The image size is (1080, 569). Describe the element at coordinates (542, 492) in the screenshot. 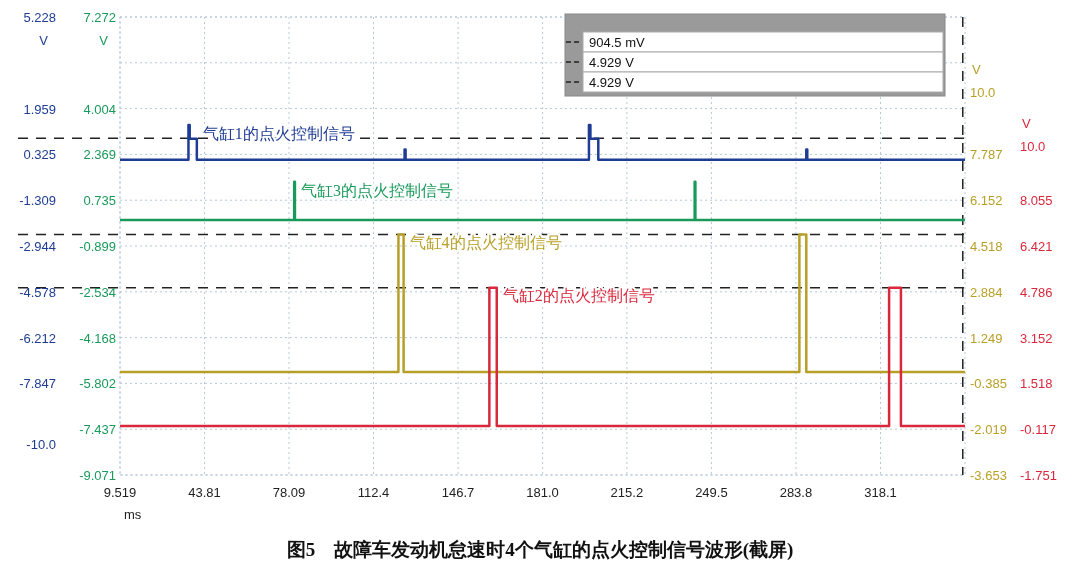

I see `x-tick-label: 181.0` at that location.